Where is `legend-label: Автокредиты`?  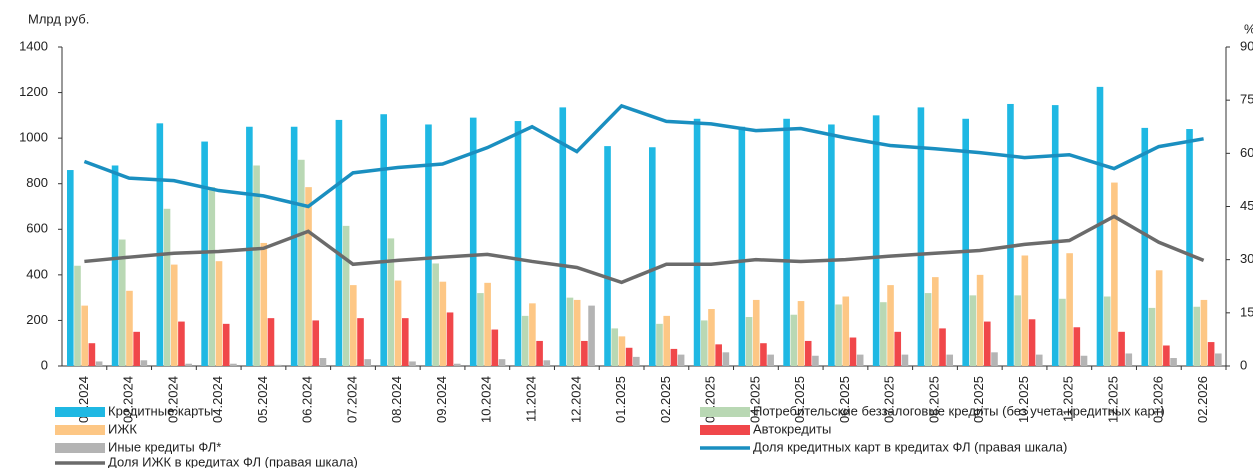
legend-label: Автокредиты is located at coordinates (792, 428).